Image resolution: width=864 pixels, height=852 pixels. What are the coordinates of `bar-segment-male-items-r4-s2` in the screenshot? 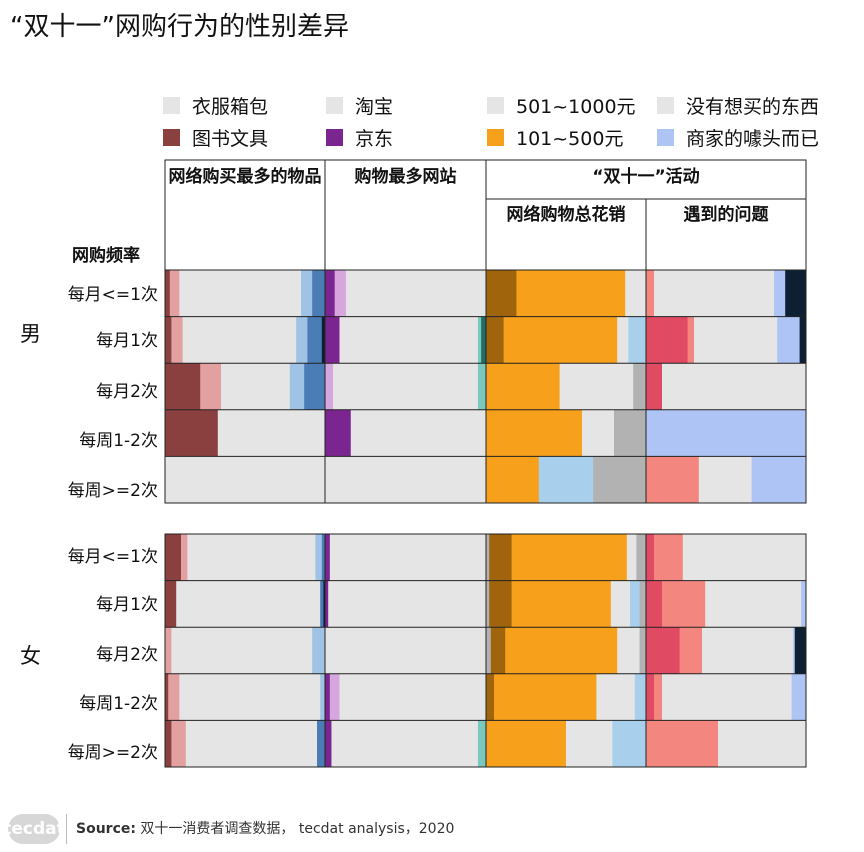 It's located at (271, 433).